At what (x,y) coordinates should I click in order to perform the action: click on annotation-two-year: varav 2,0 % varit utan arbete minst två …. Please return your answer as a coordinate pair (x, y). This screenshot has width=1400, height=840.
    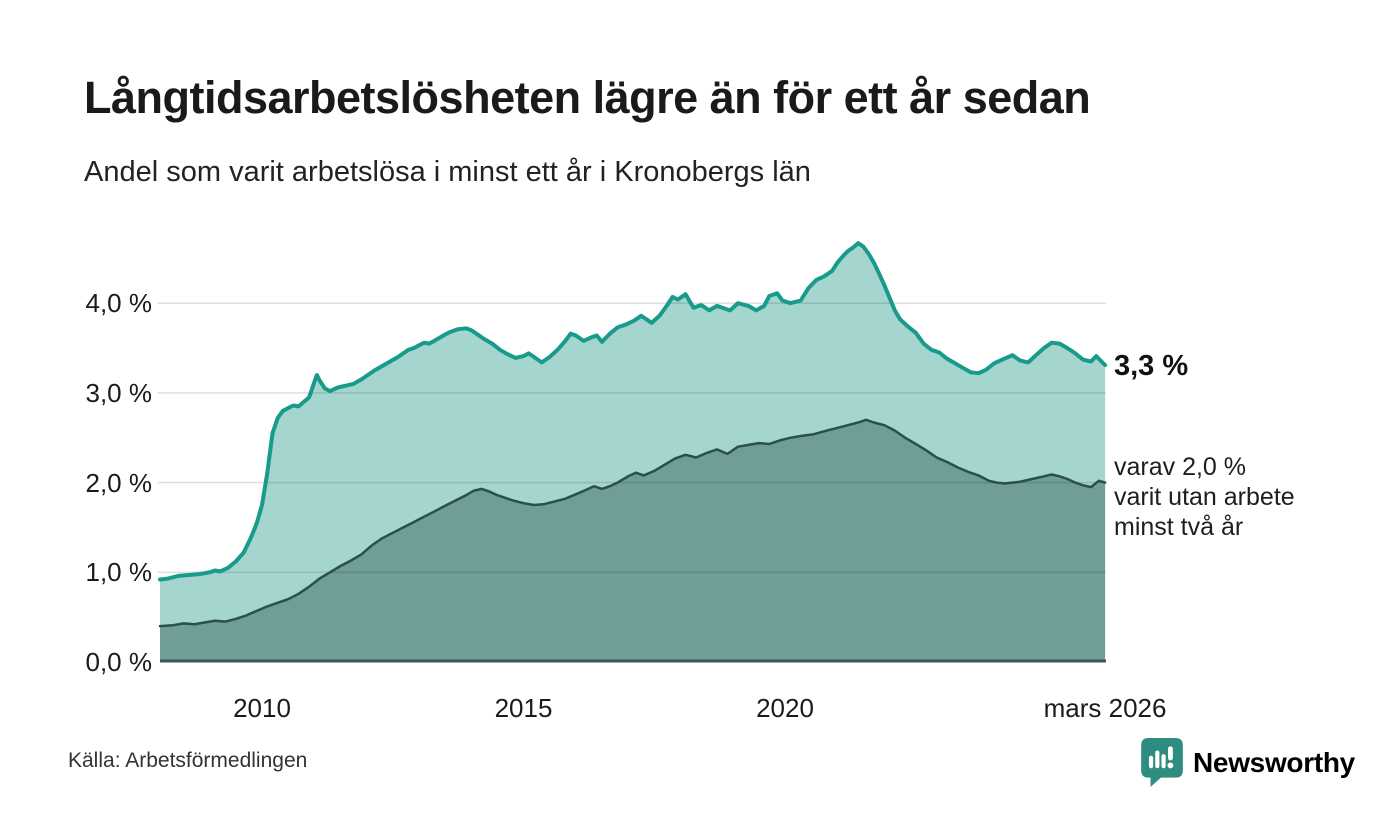
    Looking at the image, I should click on (1204, 497).